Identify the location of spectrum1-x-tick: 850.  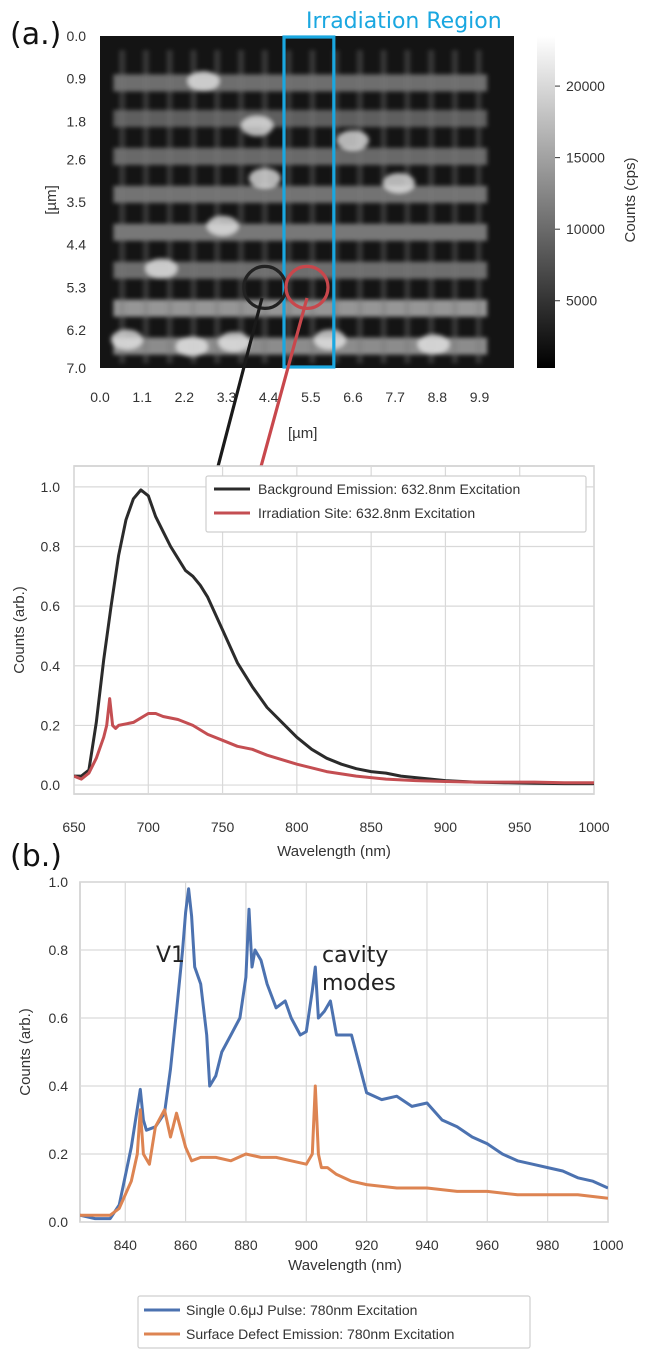
(371, 827).